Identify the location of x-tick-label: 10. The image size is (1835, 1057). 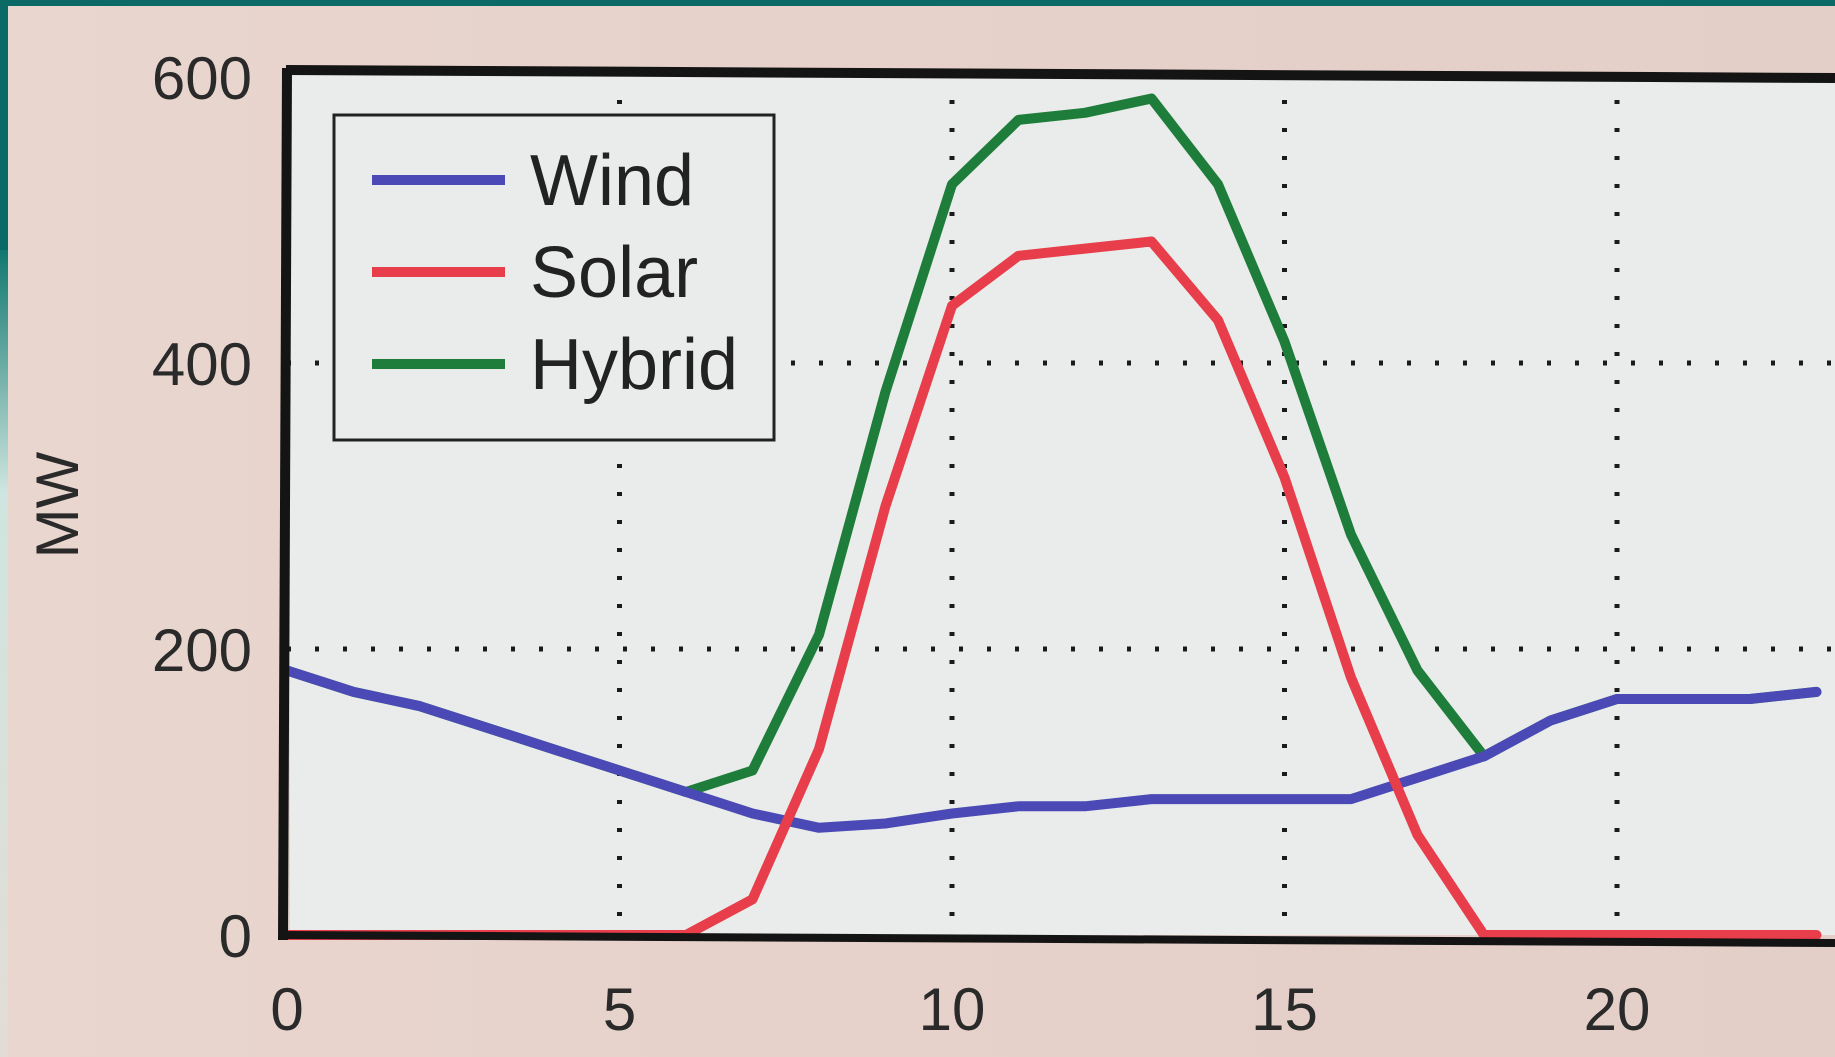
(952, 1009).